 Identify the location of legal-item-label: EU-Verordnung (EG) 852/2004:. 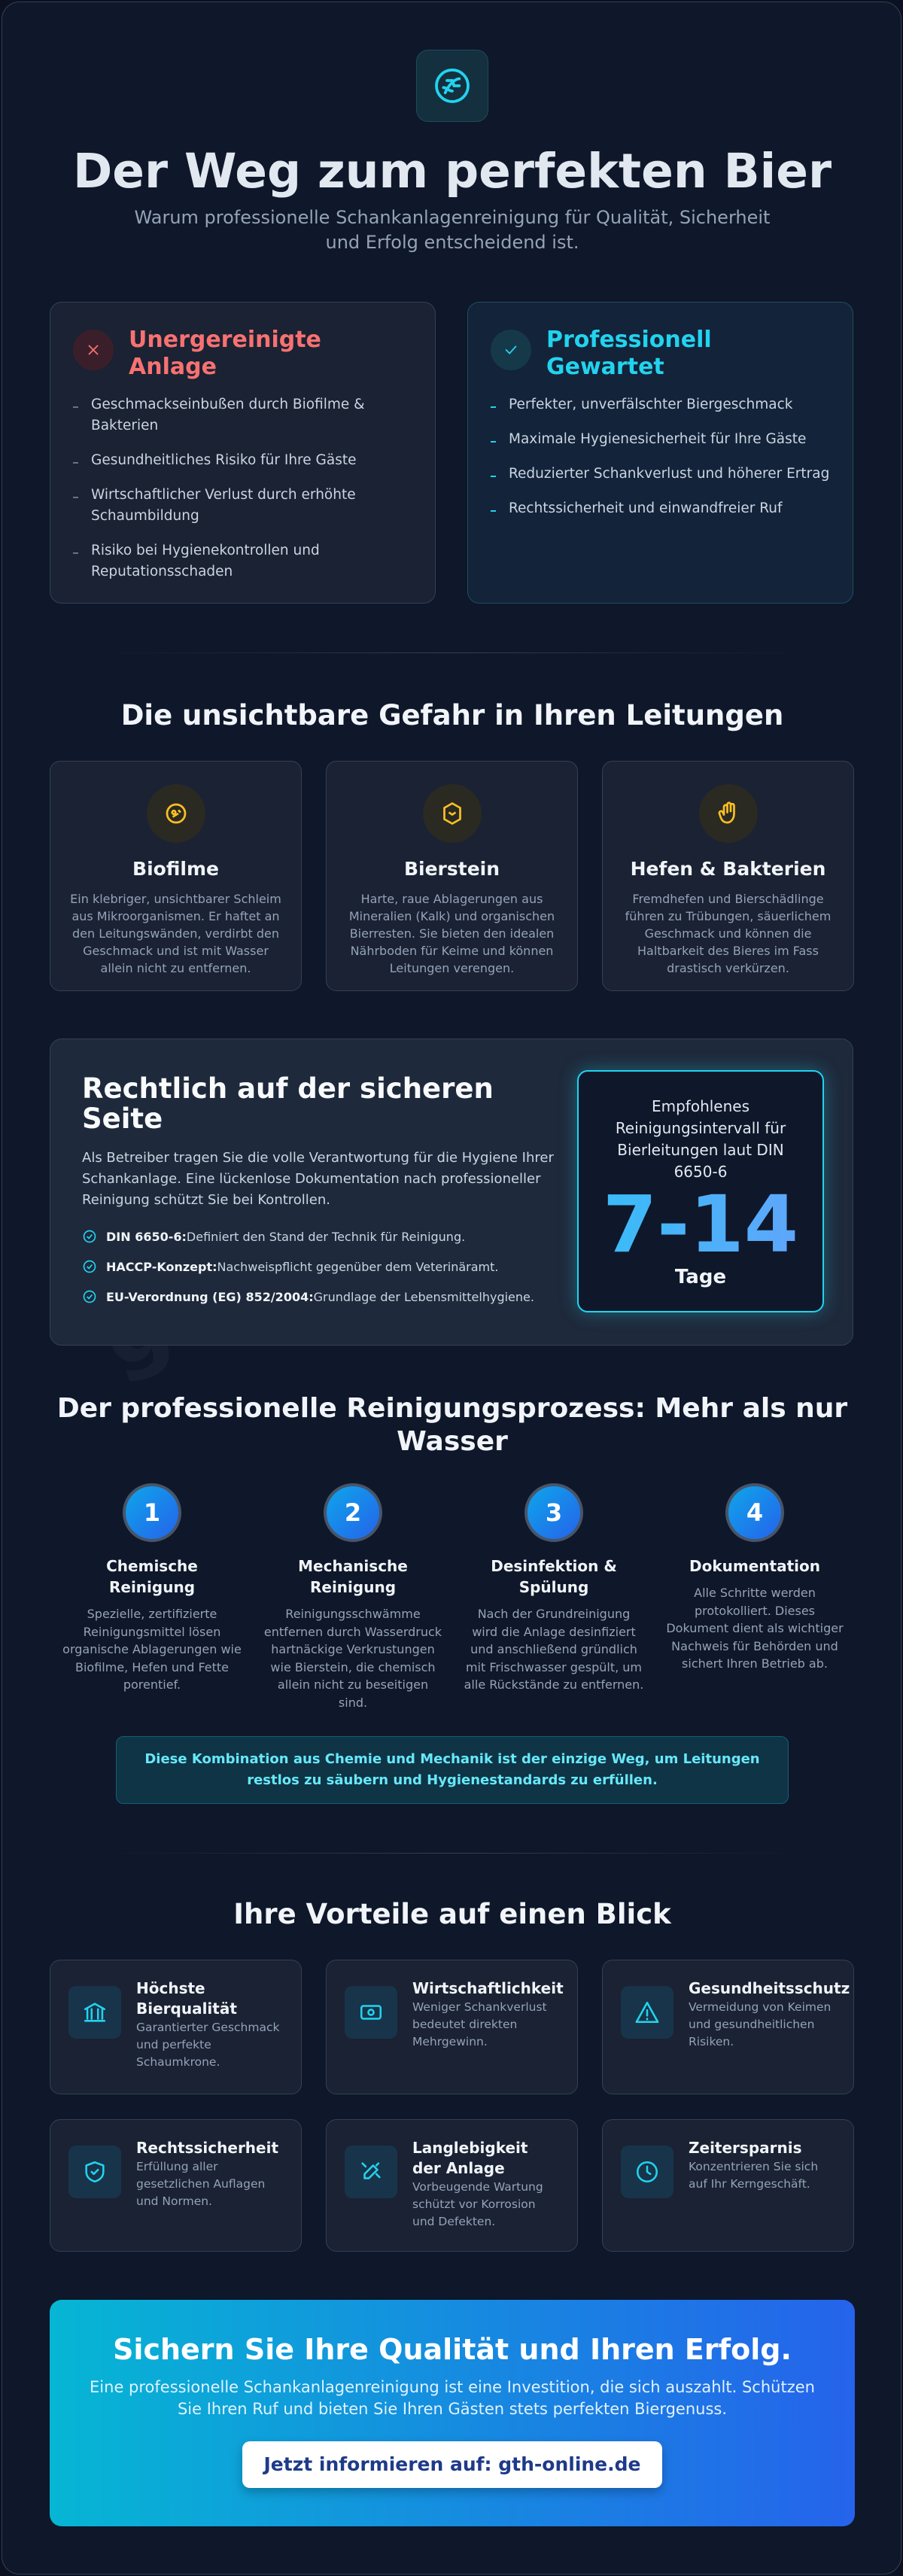
(210, 1296).